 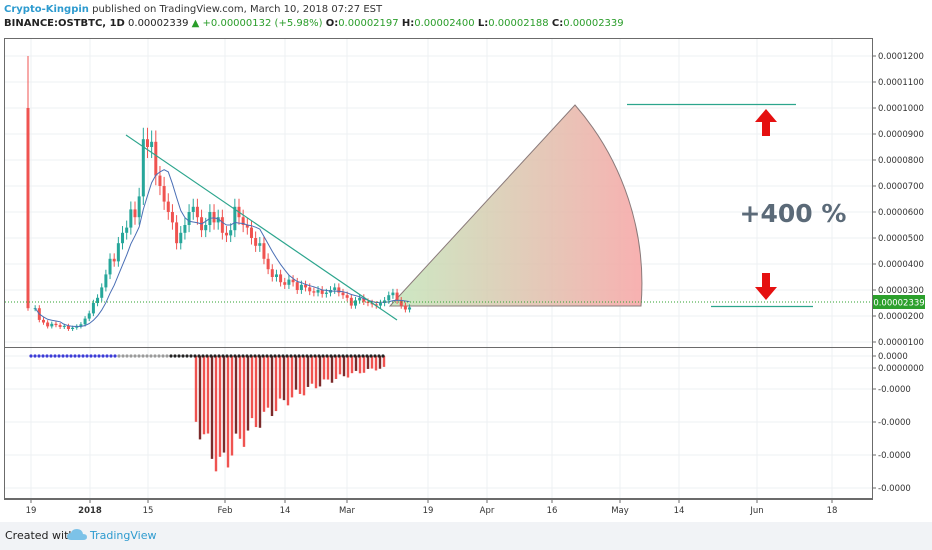 What do you see at coordinates (46, 9) in the screenshot?
I see `author-name: Crypto-Kingpin` at bounding box center [46, 9].